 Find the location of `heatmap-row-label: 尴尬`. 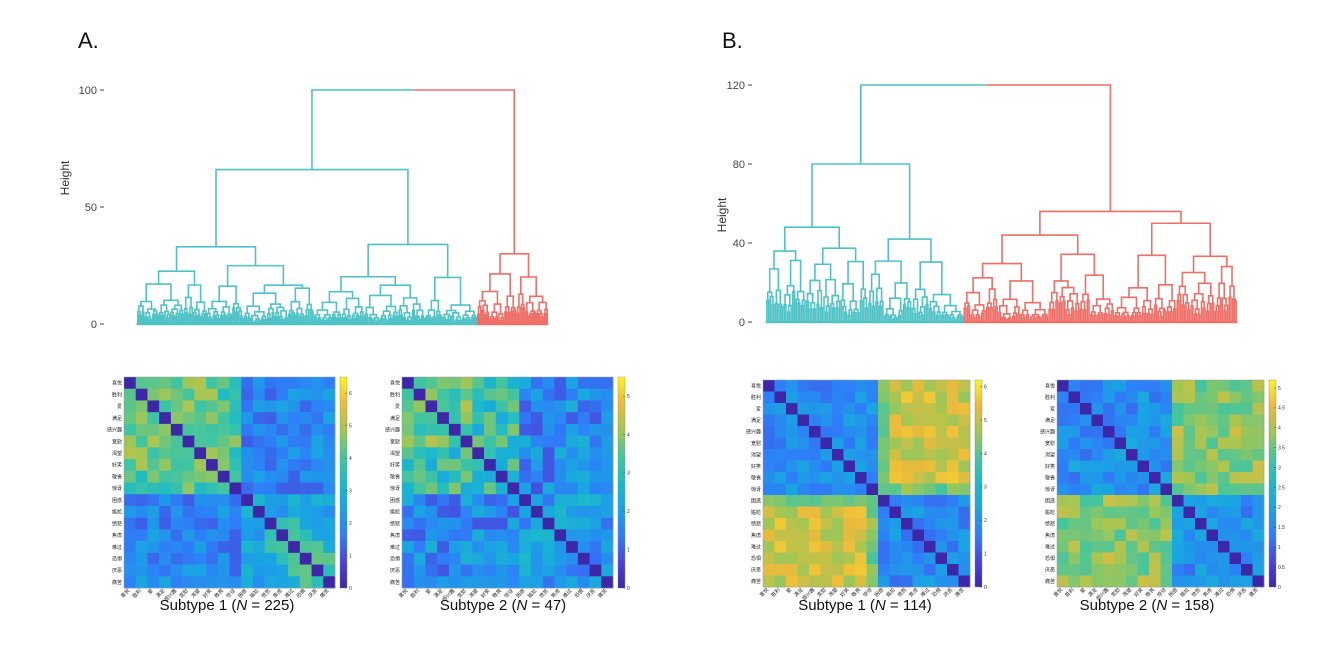

heatmap-row-label: 尴尬 is located at coordinates (395, 512).